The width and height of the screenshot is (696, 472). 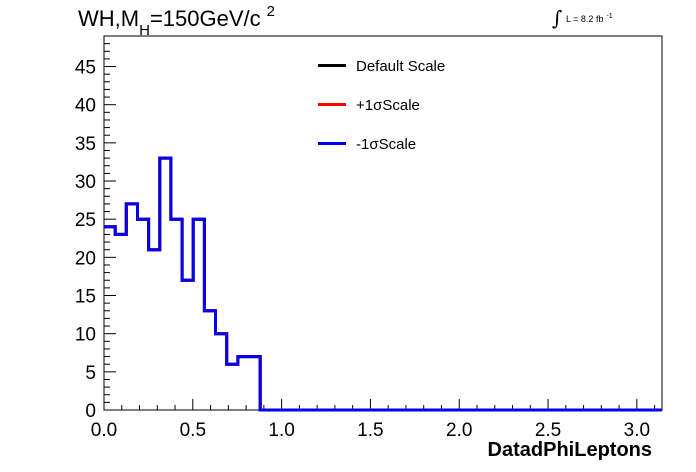 I want to click on x-tick-label: 2.0, so click(x=459, y=430).